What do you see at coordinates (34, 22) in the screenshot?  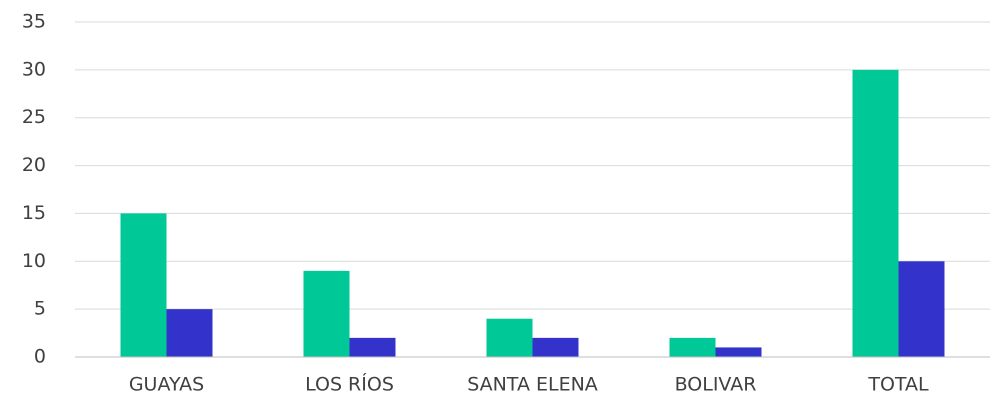 I see `y-tick-label: 35` at bounding box center [34, 22].